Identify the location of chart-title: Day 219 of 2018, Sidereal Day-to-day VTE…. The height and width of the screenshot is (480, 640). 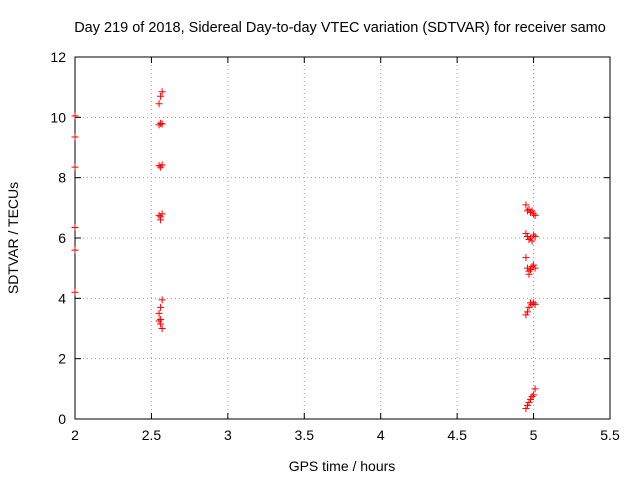
(340, 28).